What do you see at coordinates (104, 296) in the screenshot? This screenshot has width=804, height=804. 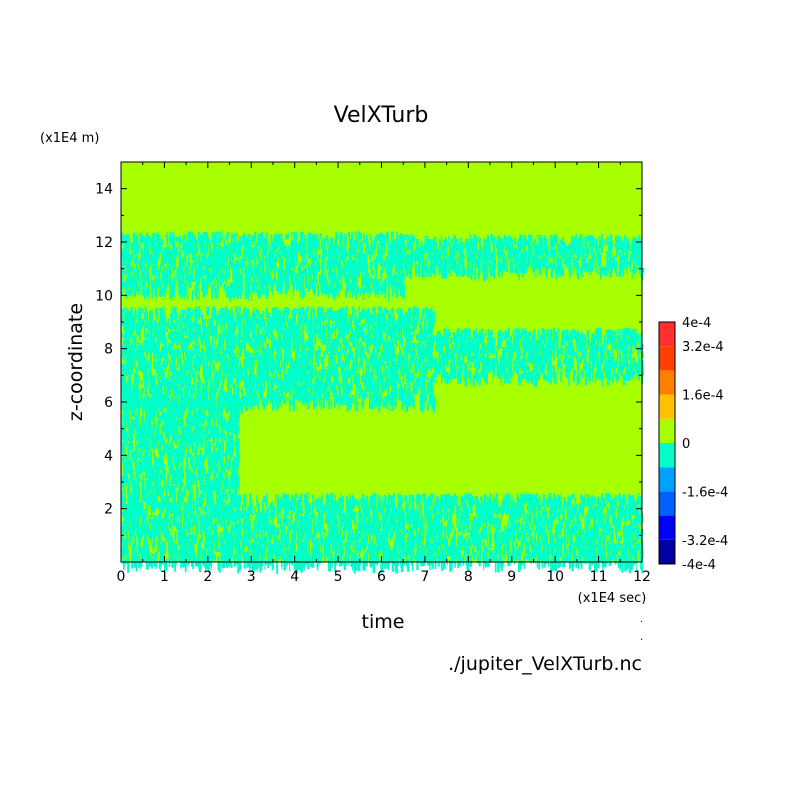 I see `y-tick-label: 10` at bounding box center [104, 296].